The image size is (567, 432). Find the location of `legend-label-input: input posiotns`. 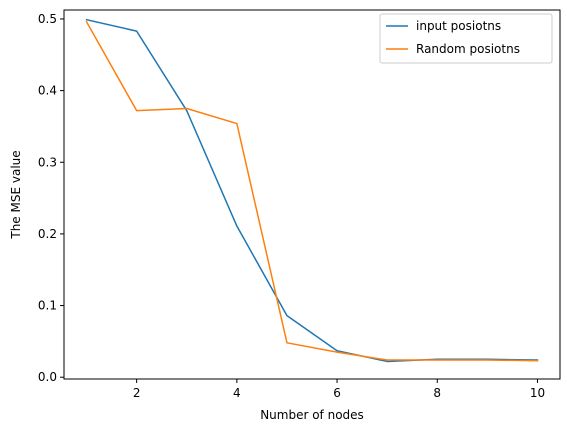

legend-label-input: input posiotns is located at coordinates (458, 26).